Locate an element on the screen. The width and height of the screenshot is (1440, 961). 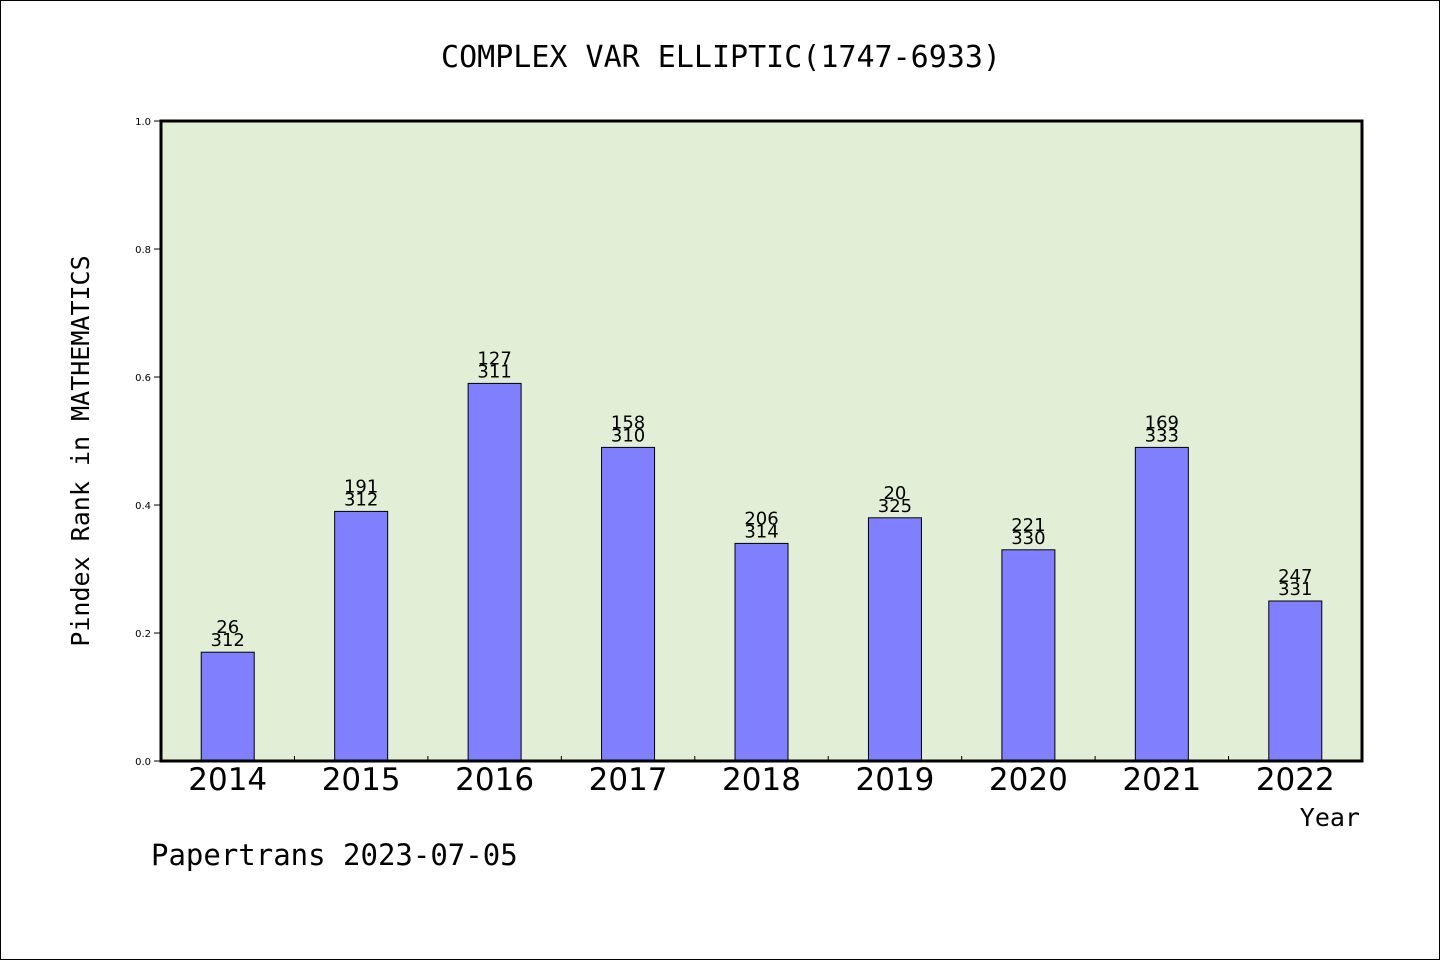
rank-label-2015: 191 is located at coordinates (361, 486).